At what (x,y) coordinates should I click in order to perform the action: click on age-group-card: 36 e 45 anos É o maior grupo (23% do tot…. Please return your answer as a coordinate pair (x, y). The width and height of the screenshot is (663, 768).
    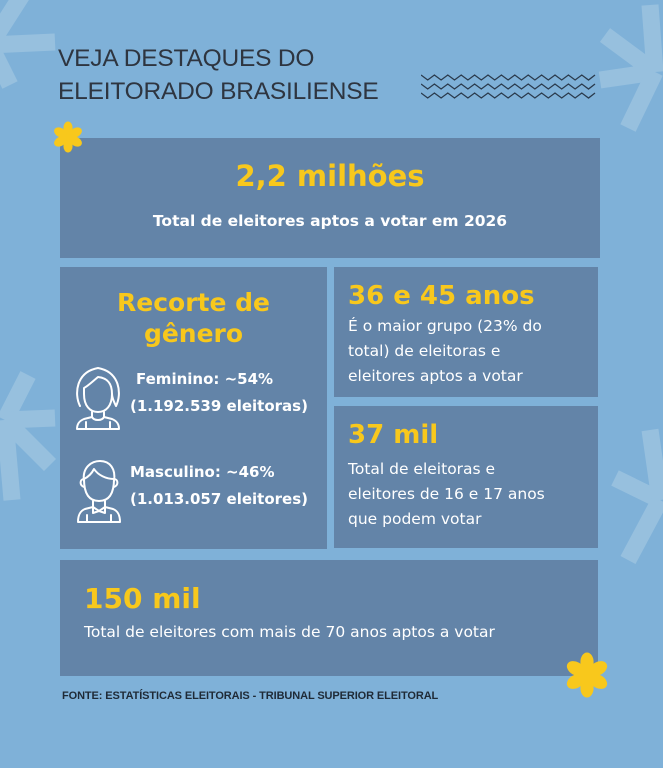
    Looking at the image, I should click on (466, 332).